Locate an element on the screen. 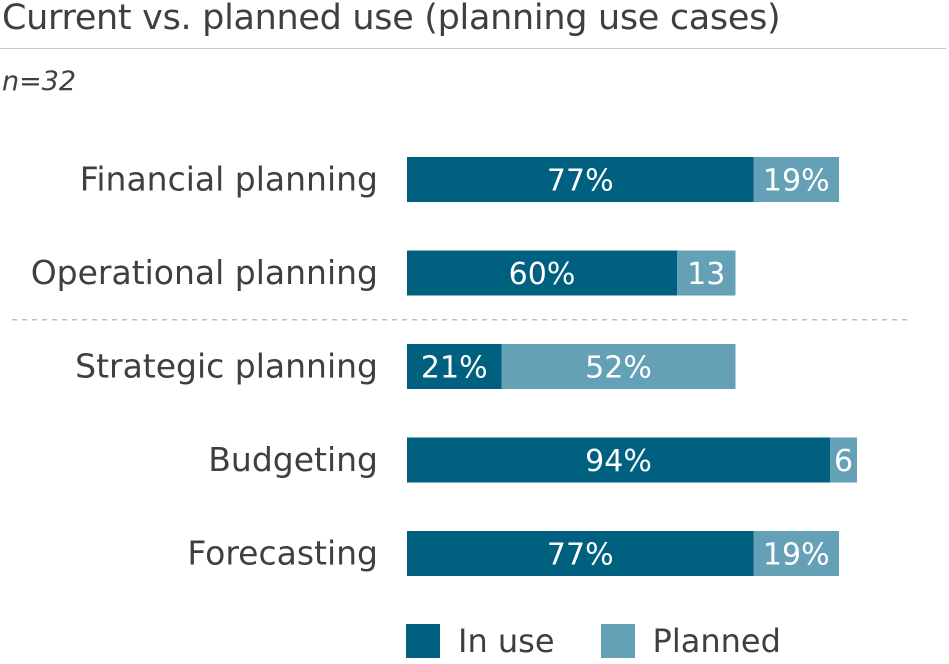  category-label-operational-planning: Operational planning is located at coordinates (204, 272).